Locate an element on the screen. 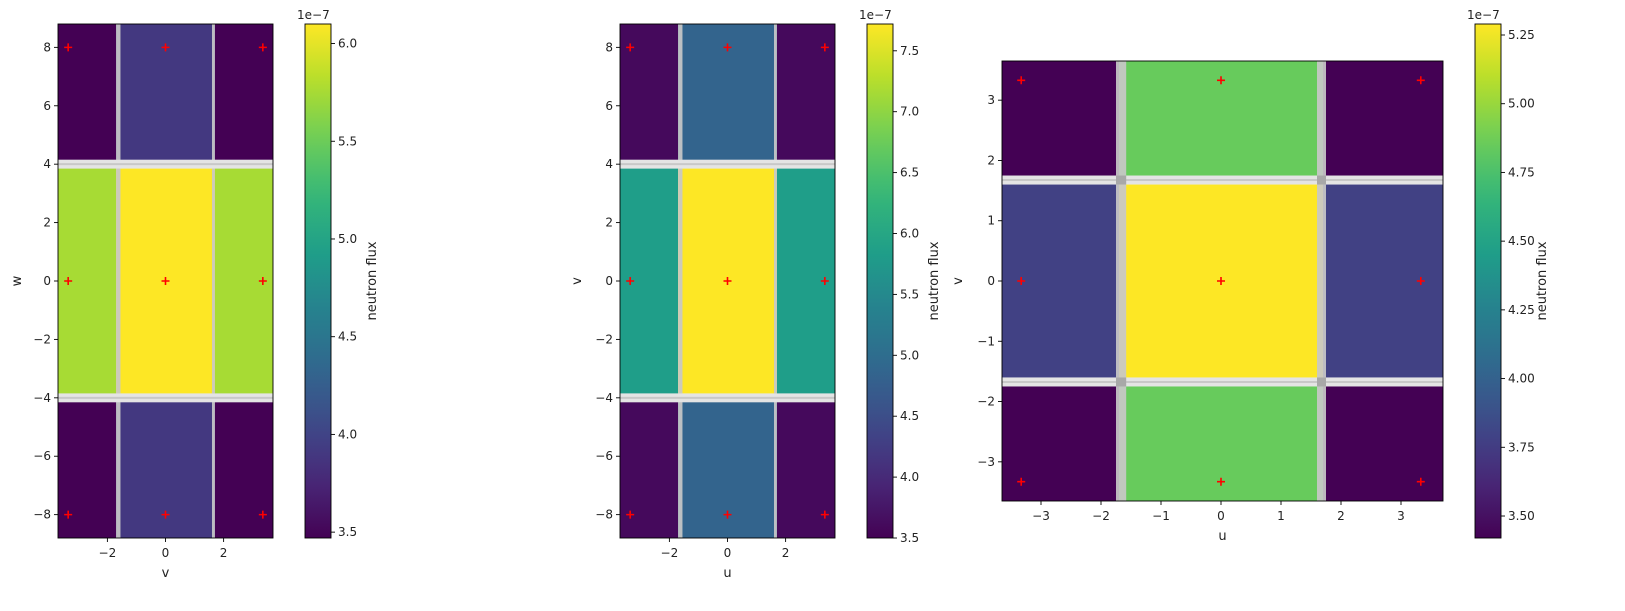  colorbar-tick-label: 3.75 is located at coordinates (1521, 447).